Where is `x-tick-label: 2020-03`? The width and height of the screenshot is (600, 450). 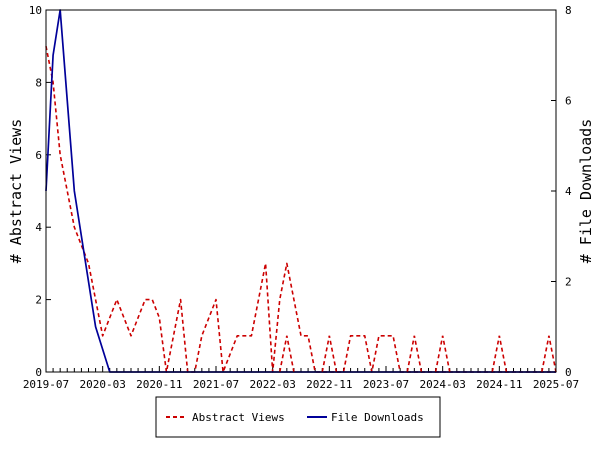 x-tick-label: 2020-03 is located at coordinates (102, 384).